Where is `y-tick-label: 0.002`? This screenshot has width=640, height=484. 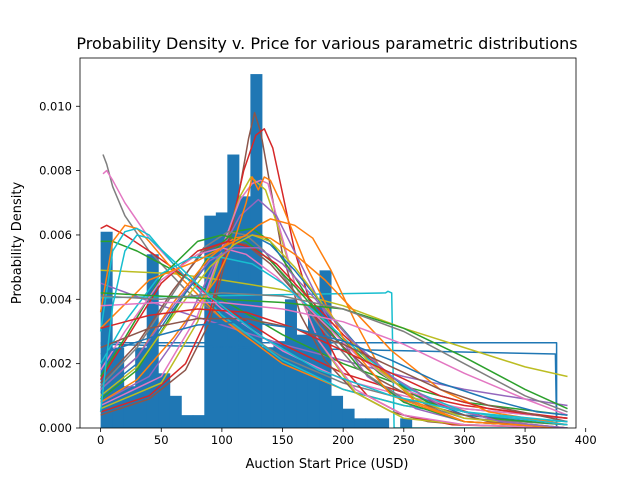
y-tick-label: 0.002 is located at coordinates (55, 364).